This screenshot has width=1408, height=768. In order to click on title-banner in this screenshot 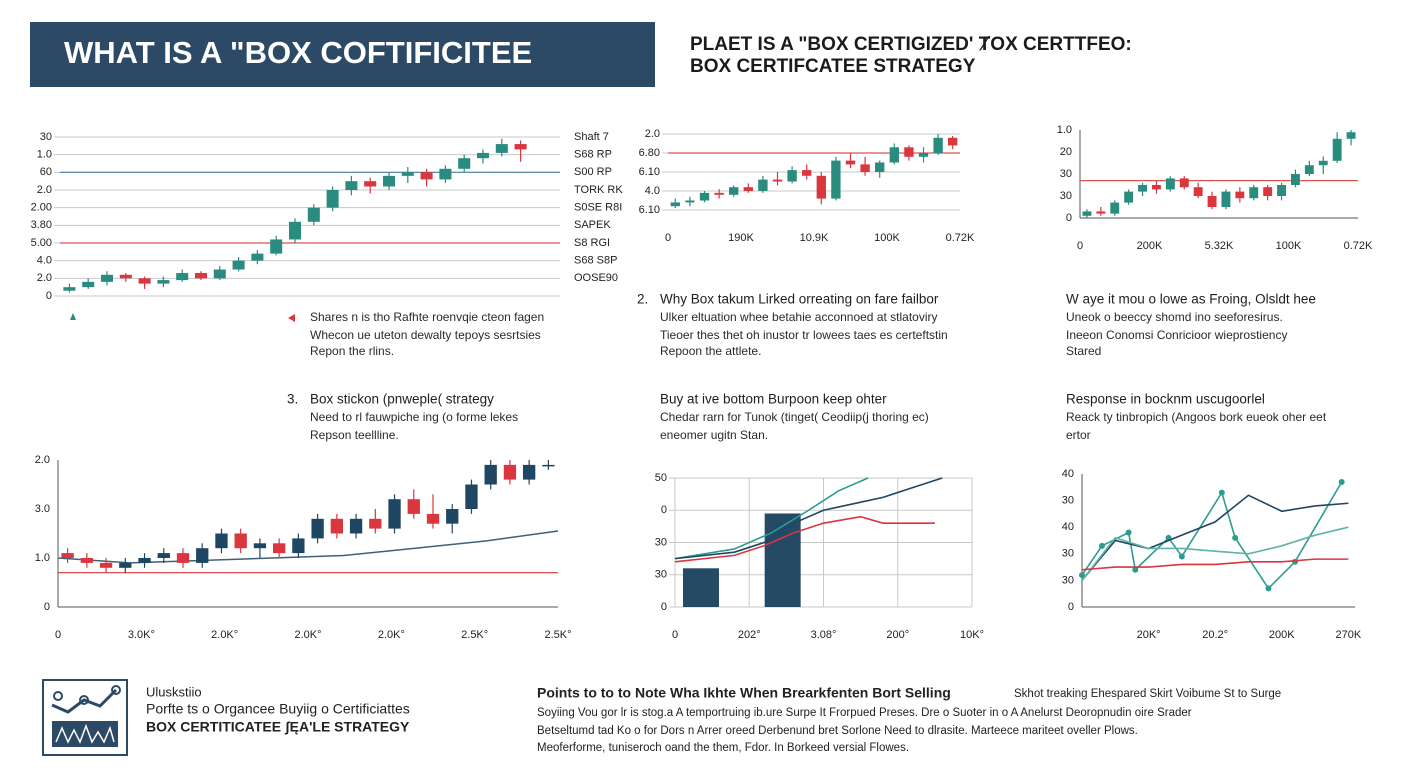, I will do `click(342, 54)`.